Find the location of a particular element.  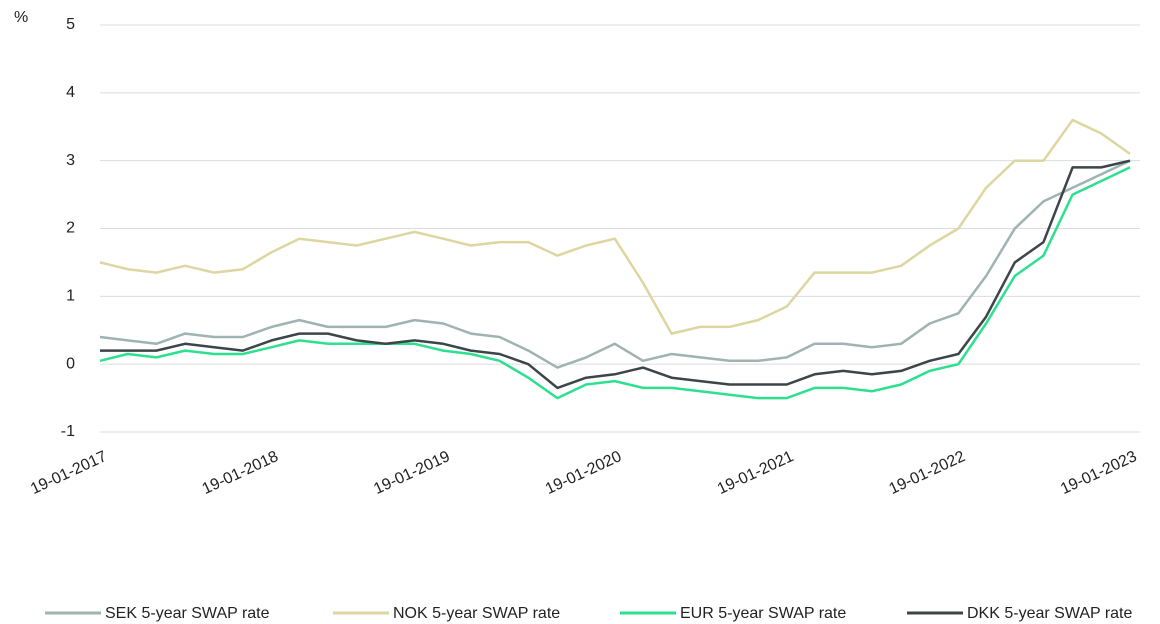

legend-label: SEK 5-year SWAP rate is located at coordinates (187, 613).